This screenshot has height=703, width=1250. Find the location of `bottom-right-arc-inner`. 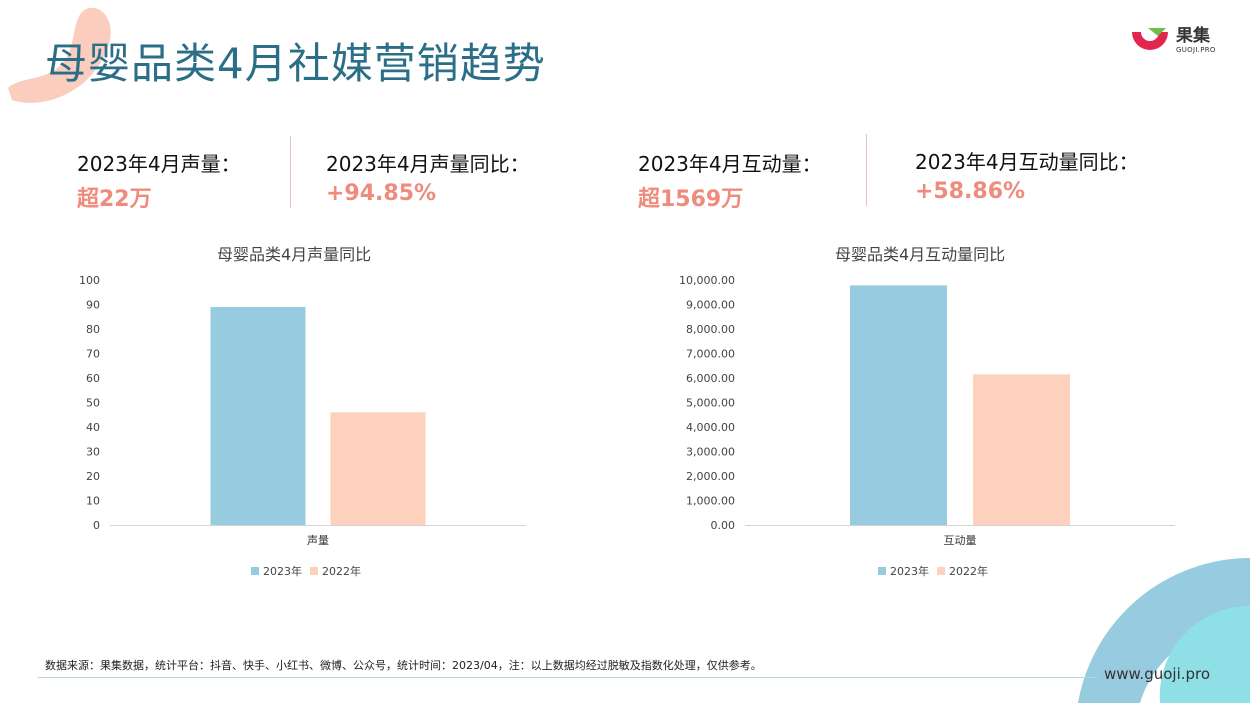

bottom-right-arc-inner is located at coordinates (1204, 654).